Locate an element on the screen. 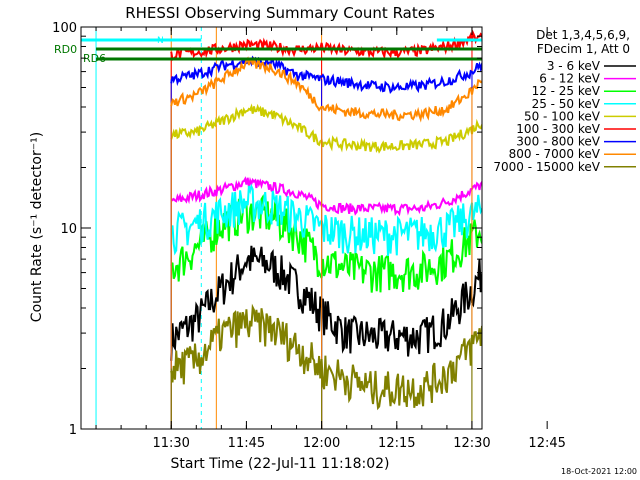 Image resolution: width=640 pixels, height=480 pixels. legend-label: 6 - 12 keV is located at coordinates (570, 79).